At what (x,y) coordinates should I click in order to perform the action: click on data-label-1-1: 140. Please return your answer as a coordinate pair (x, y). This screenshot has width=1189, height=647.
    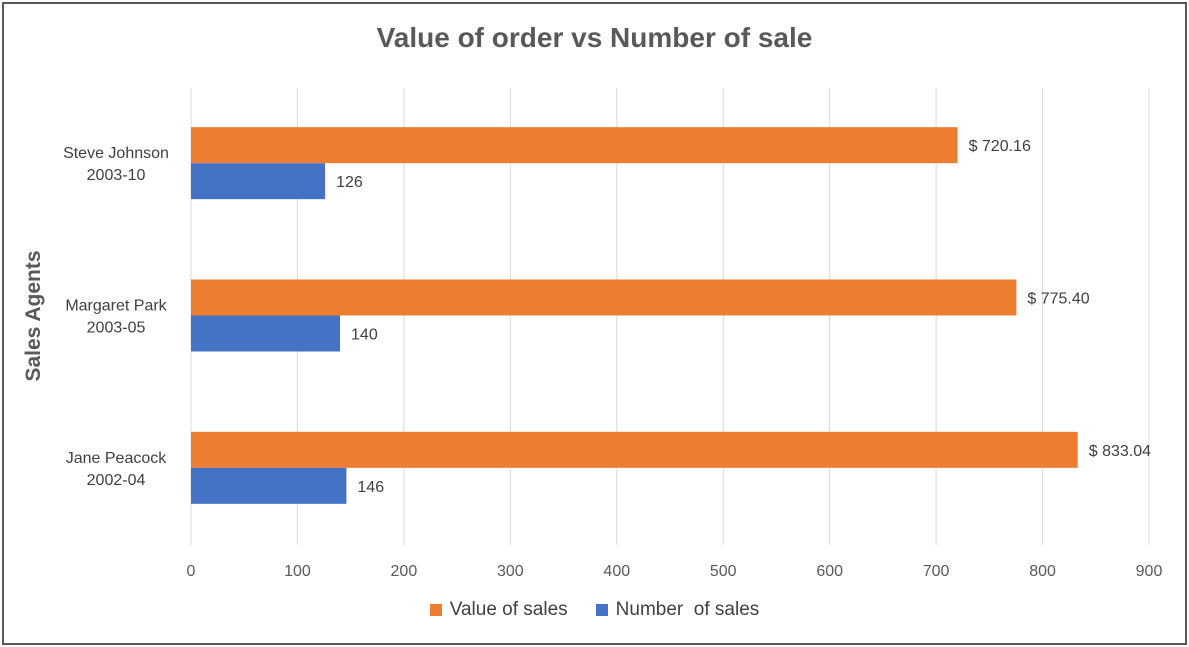
    Looking at the image, I should click on (364, 335).